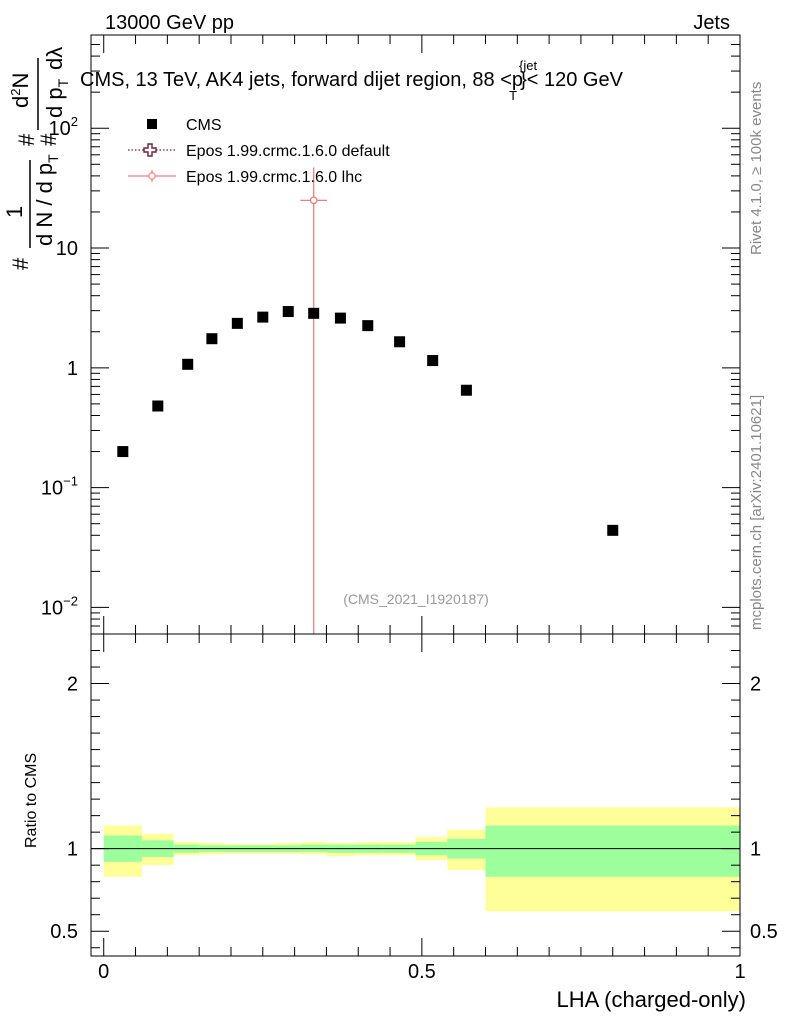 This screenshot has width=786, height=1024. Describe the element at coordinates (48, 139) in the screenshot. I see `ylabel-hash-3: #` at that location.